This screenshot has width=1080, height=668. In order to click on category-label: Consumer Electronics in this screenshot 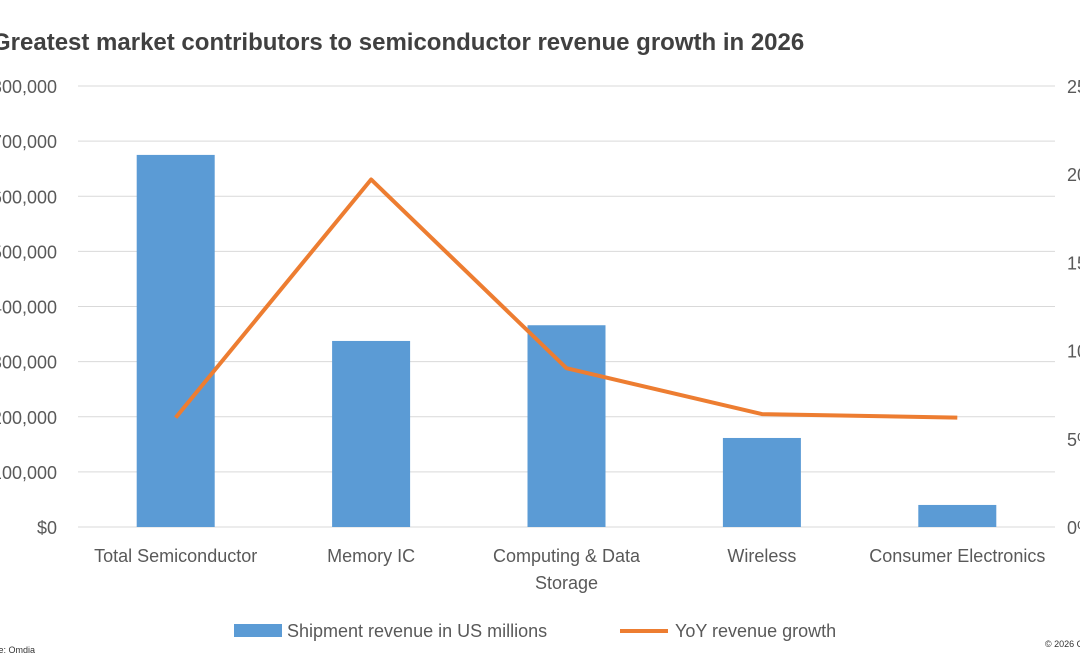, I will do `click(957, 556)`.